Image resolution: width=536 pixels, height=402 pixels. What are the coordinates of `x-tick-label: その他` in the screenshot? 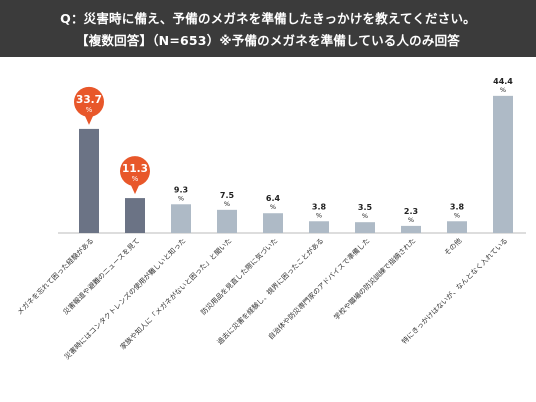 It's located at (452, 246).